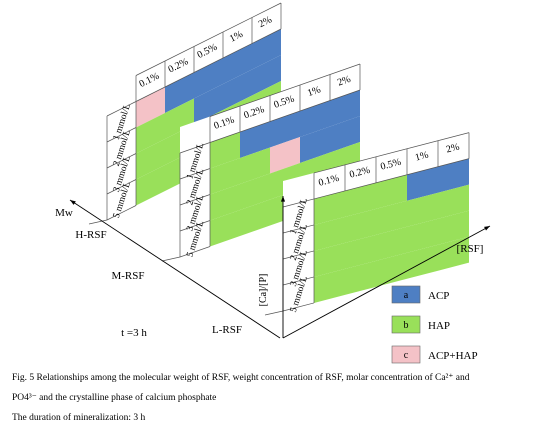 Image resolution: width=552 pixels, height=433 pixels. I want to click on rsf-axis-label: [RSF], so click(470, 249).